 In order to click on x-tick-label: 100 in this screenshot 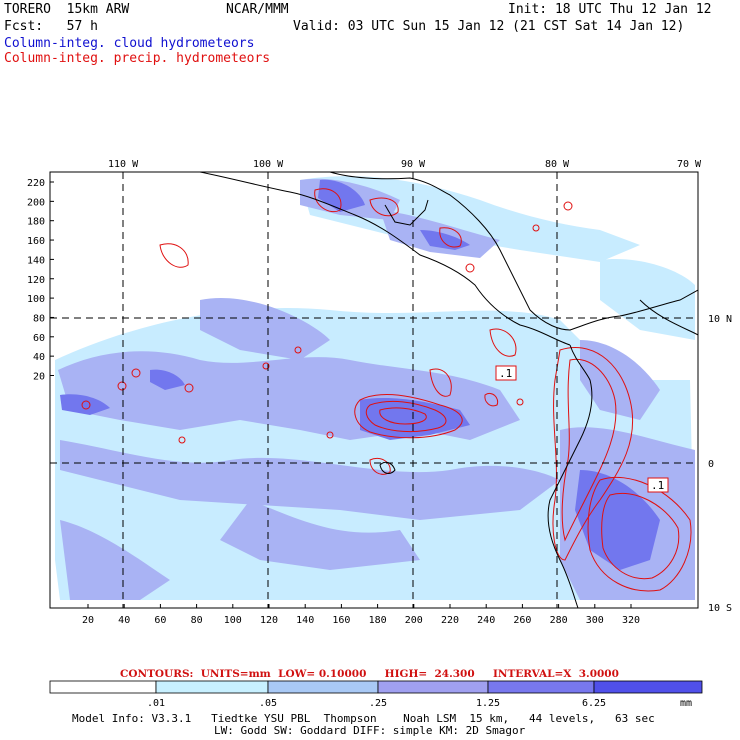, I will do `click(233, 620)`.